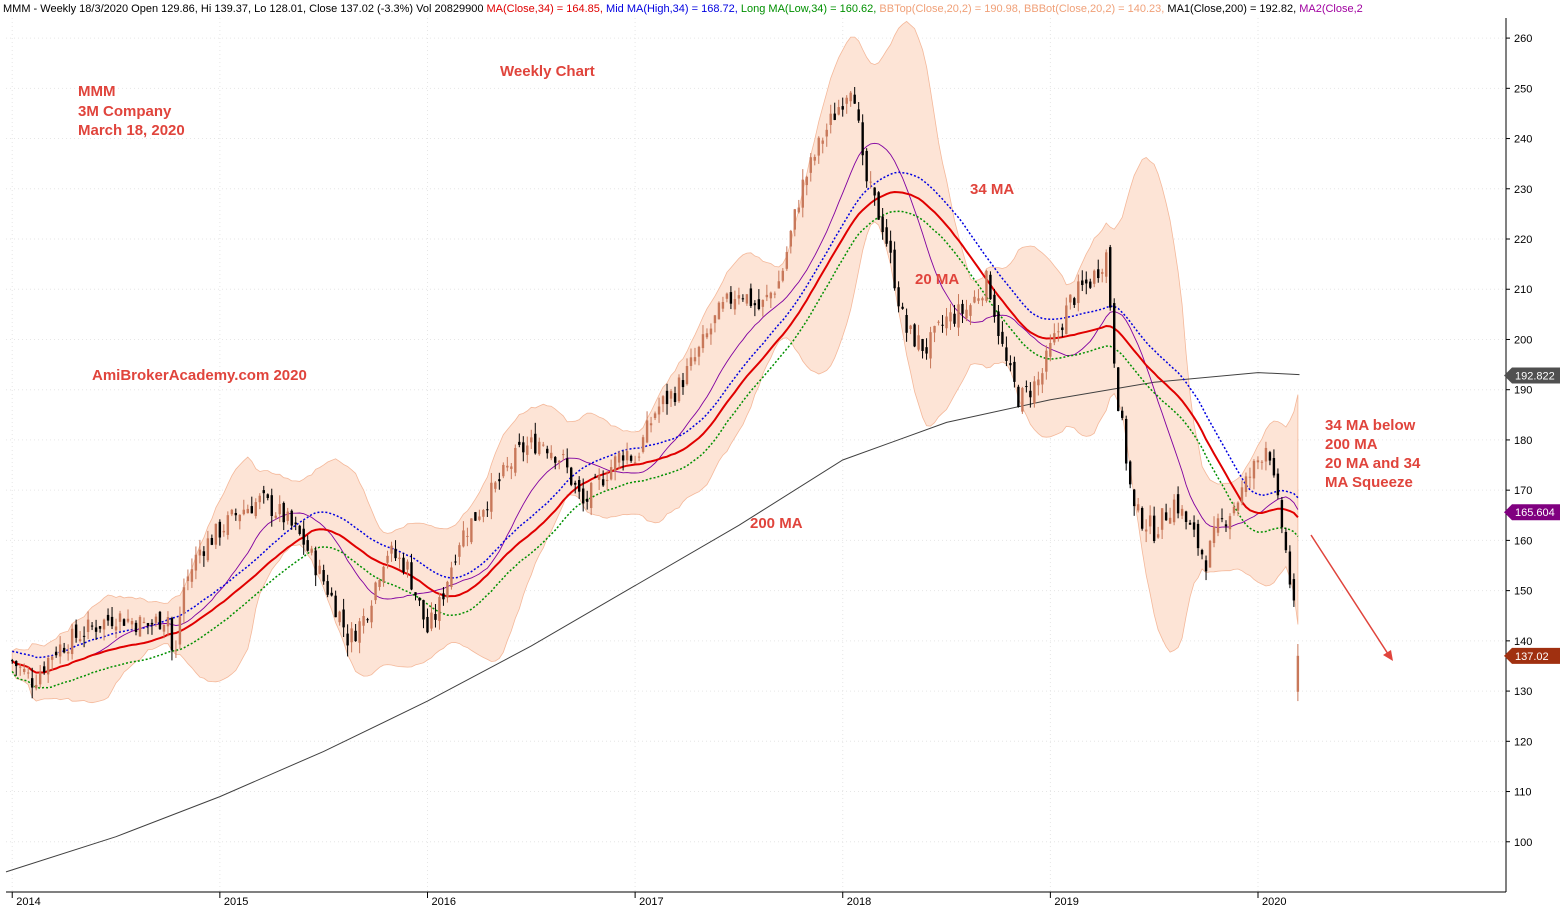 The height and width of the screenshot is (908, 1564). What do you see at coordinates (1523, 89) in the screenshot?
I see `y-tick-label: 250` at bounding box center [1523, 89].